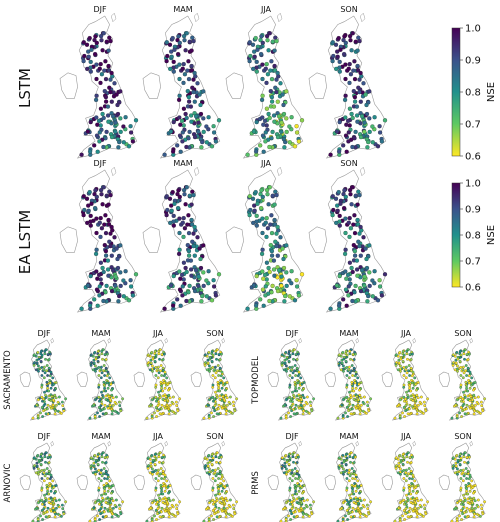 The height and width of the screenshot is (522, 500). I want to click on ni-outline, so click(330, 379).